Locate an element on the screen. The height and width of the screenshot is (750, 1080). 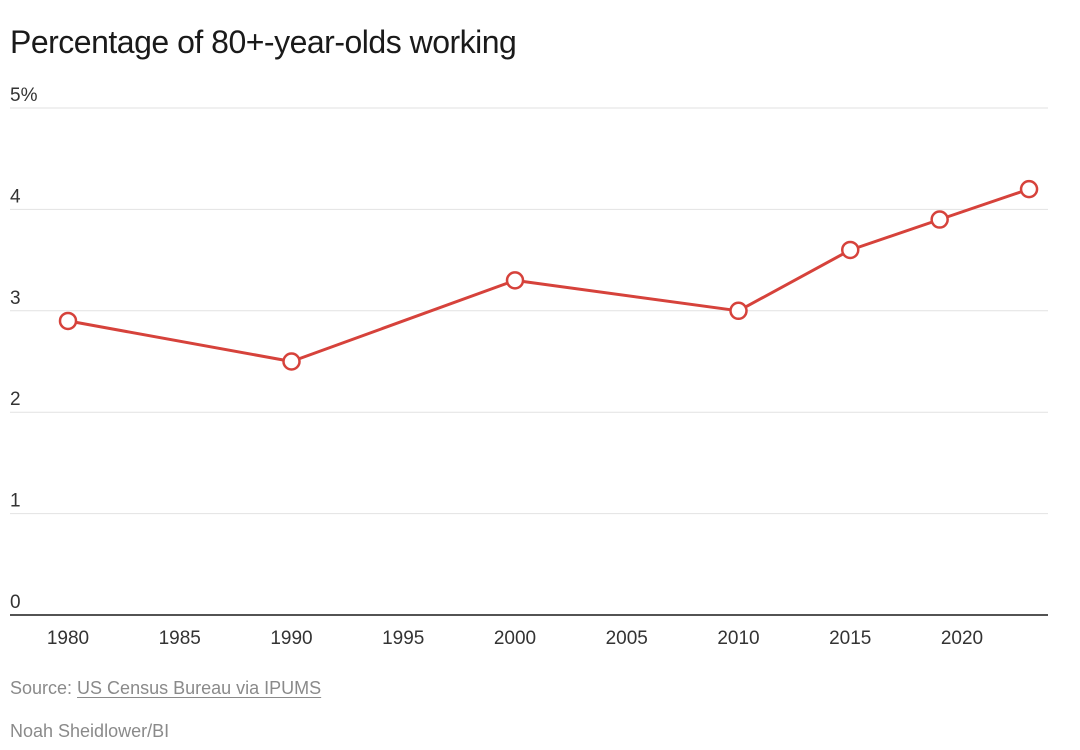
chart-title: Percentage of 80+-year-olds working is located at coordinates (263, 42).